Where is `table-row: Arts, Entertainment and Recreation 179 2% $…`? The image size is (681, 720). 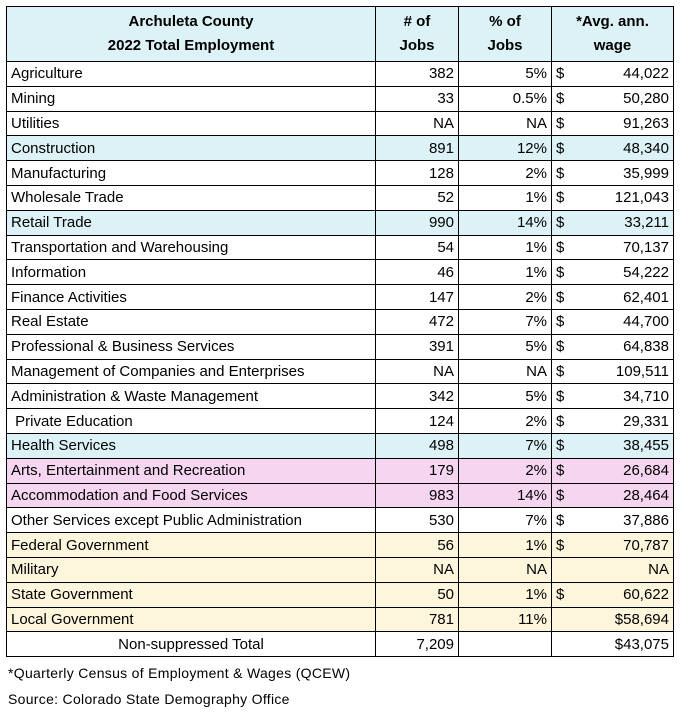 table-row: Arts, Entertainment and Recreation 179 2% $… is located at coordinates (340, 470).